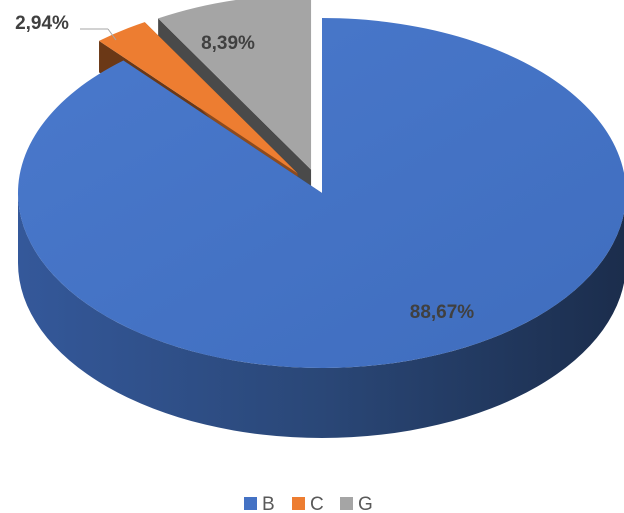 This screenshot has height=513, width=624. What do you see at coordinates (317, 503) in the screenshot?
I see `legend-label-c: C` at bounding box center [317, 503].